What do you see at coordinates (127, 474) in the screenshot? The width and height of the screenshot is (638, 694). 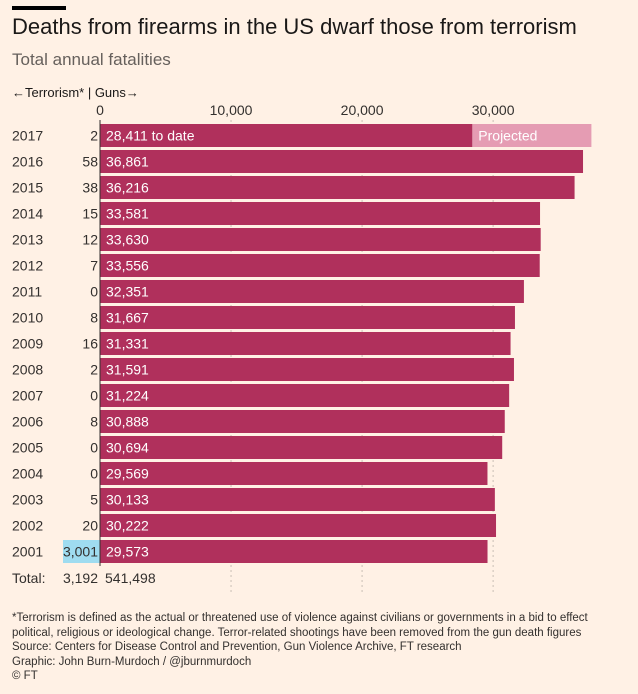 I see `gun-value: 29,569` at bounding box center [127, 474].